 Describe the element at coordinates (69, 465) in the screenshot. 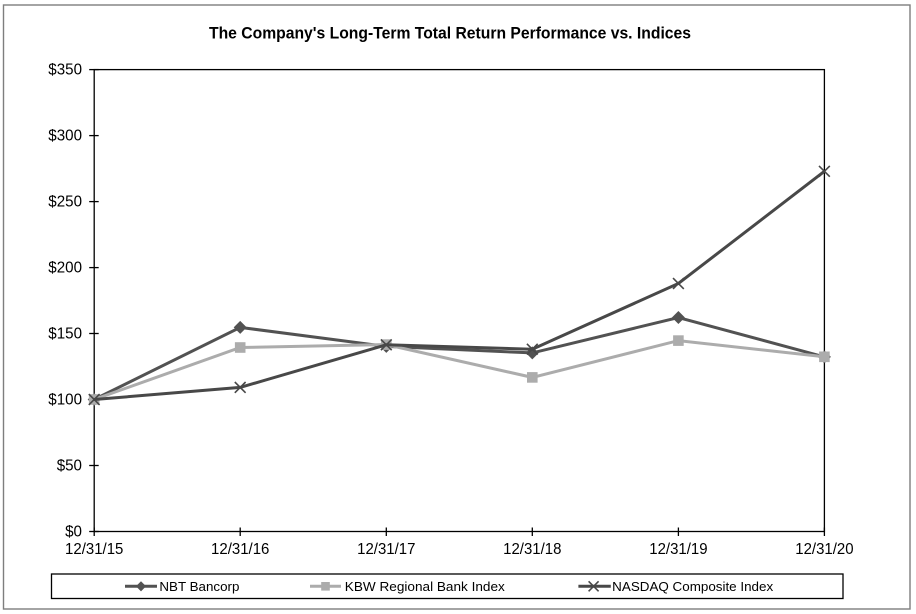

I see `svg-text: $50` at that location.